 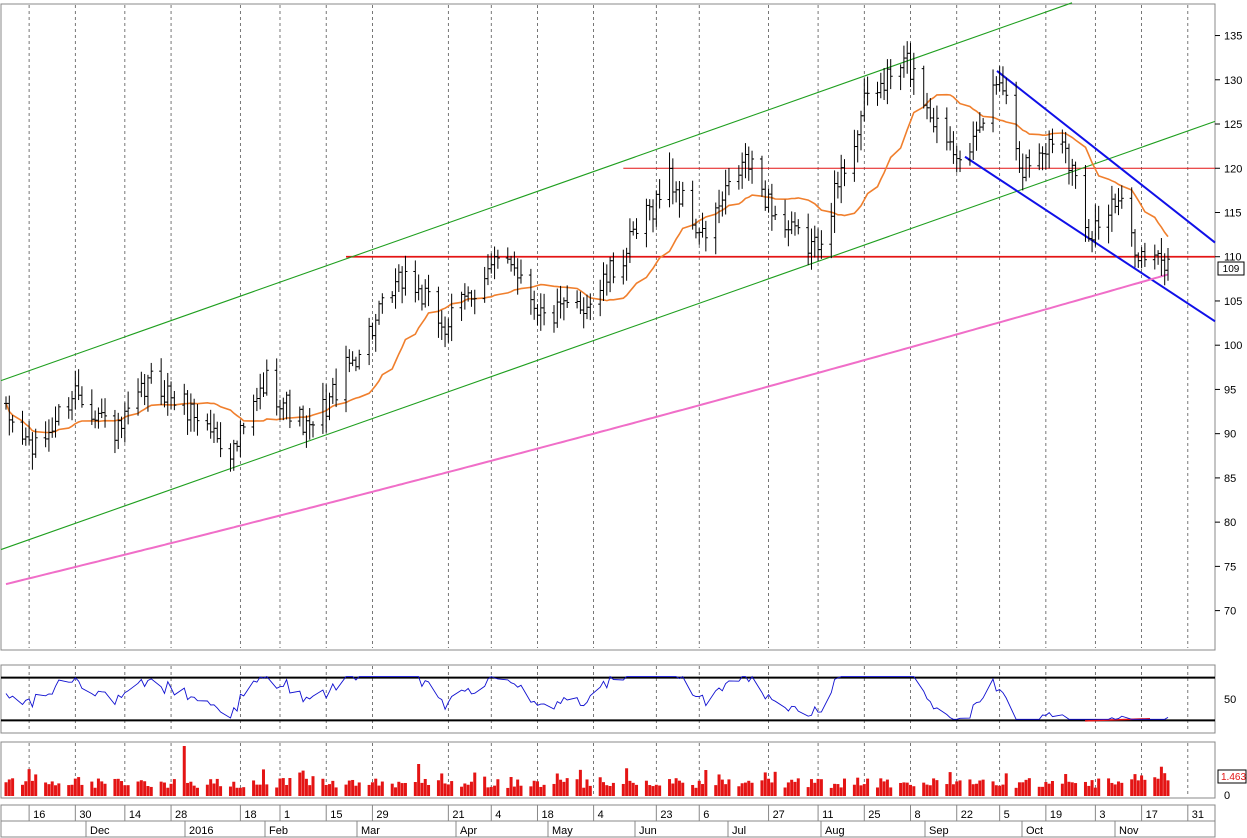 I want to click on month-label: Oct, so click(x=1034, y=831).